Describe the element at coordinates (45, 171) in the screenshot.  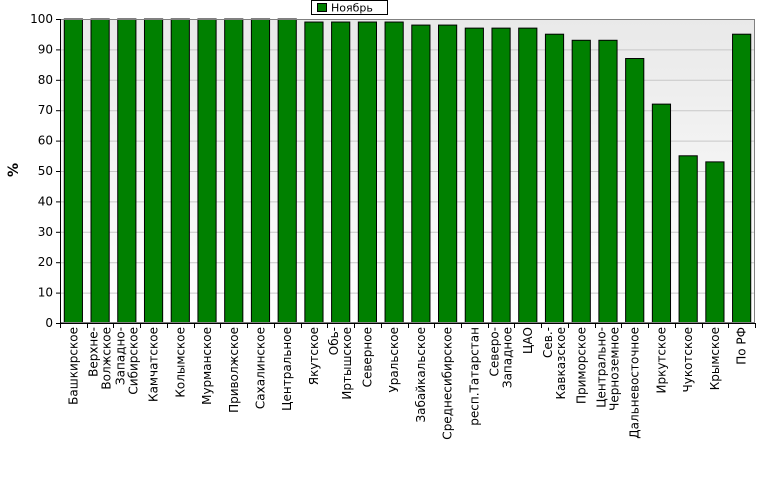
I see `y-tick-label: 50` at that location.